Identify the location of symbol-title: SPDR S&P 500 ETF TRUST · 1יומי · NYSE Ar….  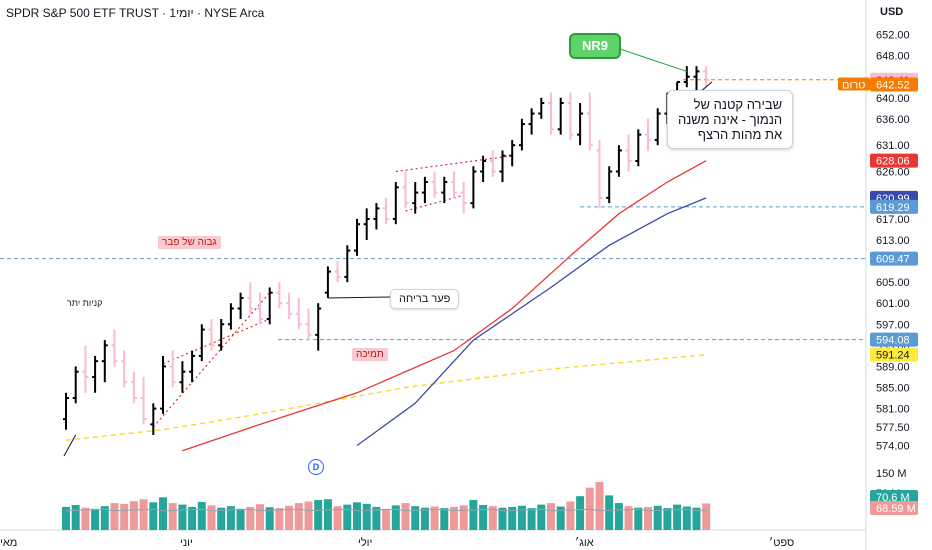
(135, 13).